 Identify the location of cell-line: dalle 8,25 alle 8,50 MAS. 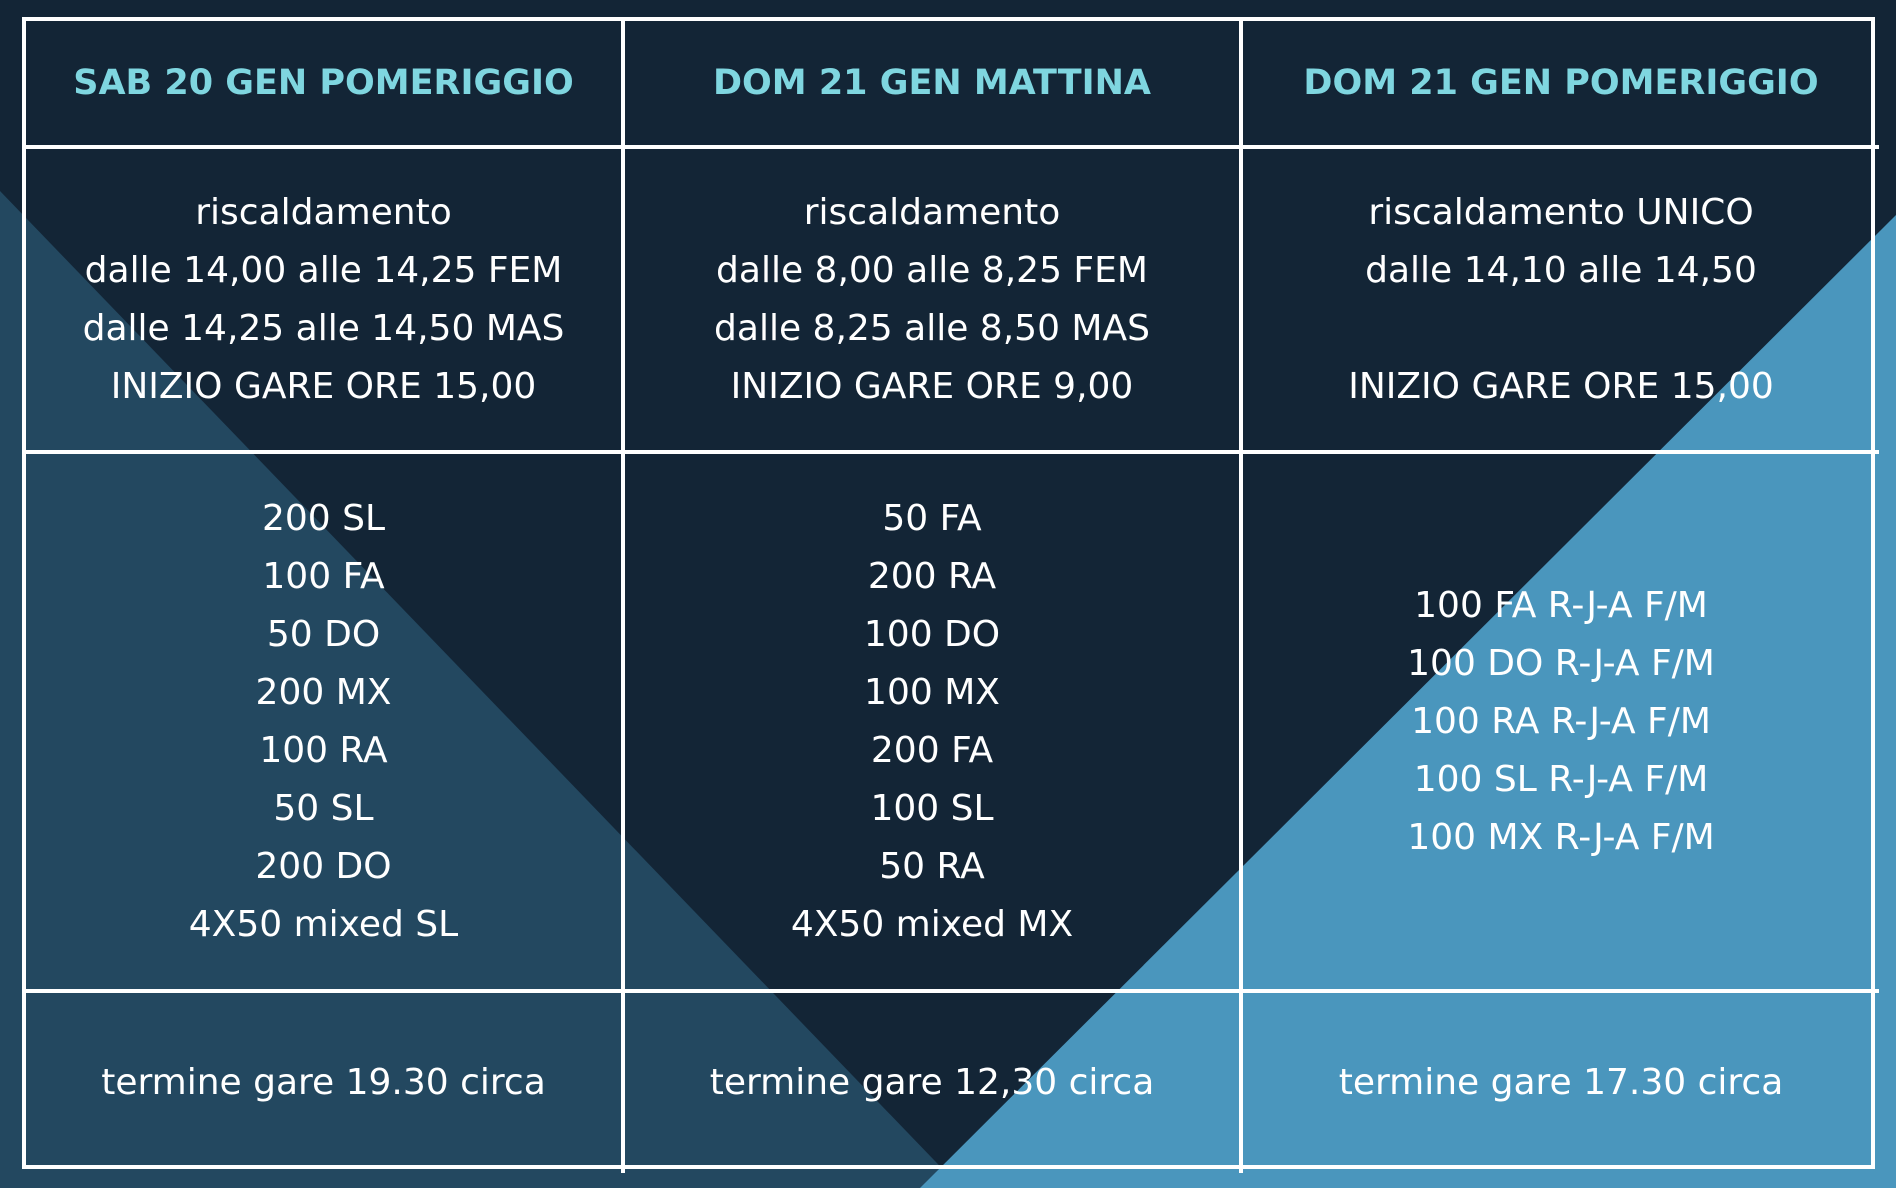
(932, 328).